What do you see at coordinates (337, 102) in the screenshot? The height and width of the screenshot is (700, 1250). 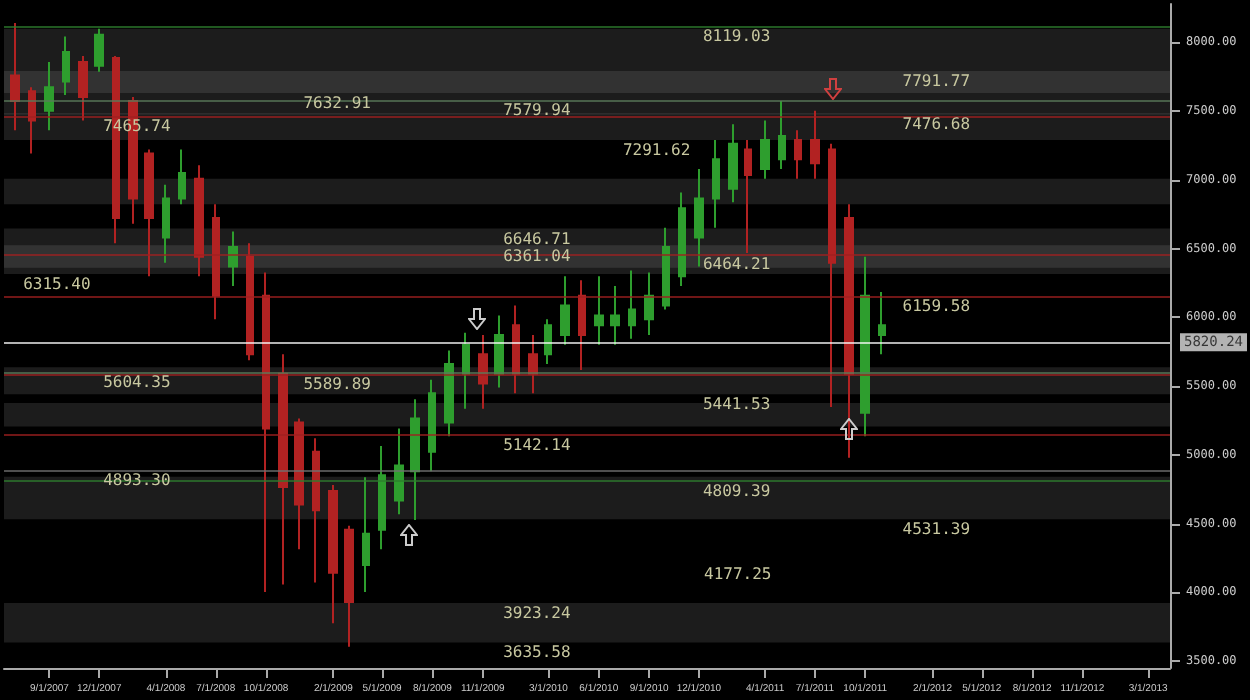 I see `annotation: 7632.91` at bounding box center [337, 102].